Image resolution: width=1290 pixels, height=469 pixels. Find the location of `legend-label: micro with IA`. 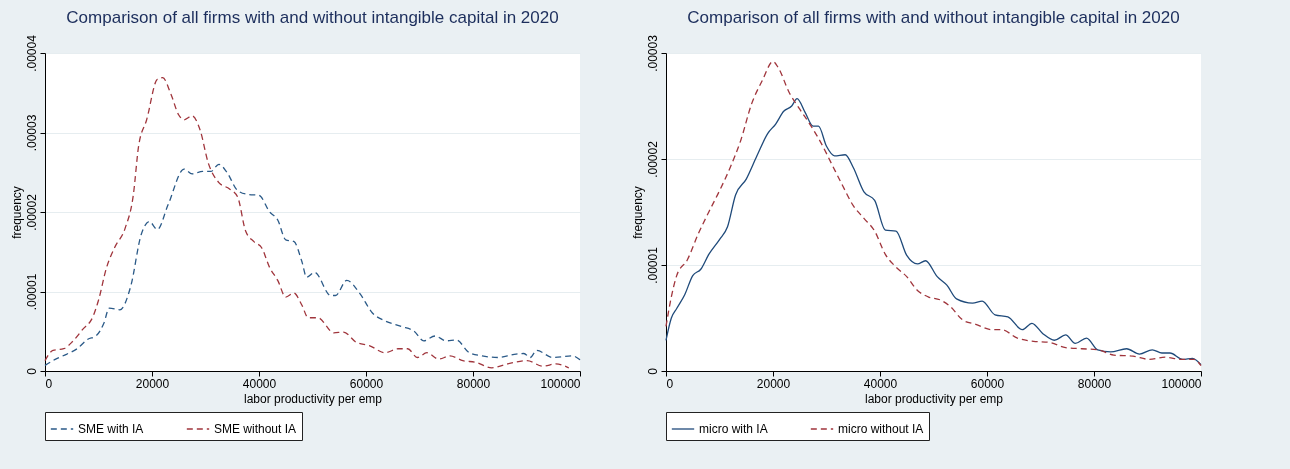

legend-label: micro with IA is located at coordinates (733, 429).